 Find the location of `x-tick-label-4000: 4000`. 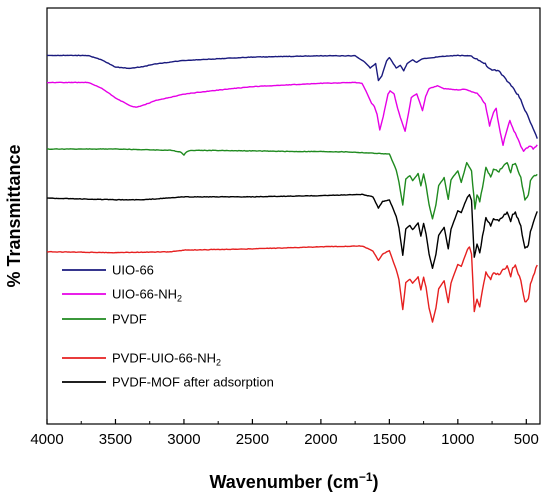

x-tick-label-4000: 4000 is located at coordinates (46, 439).